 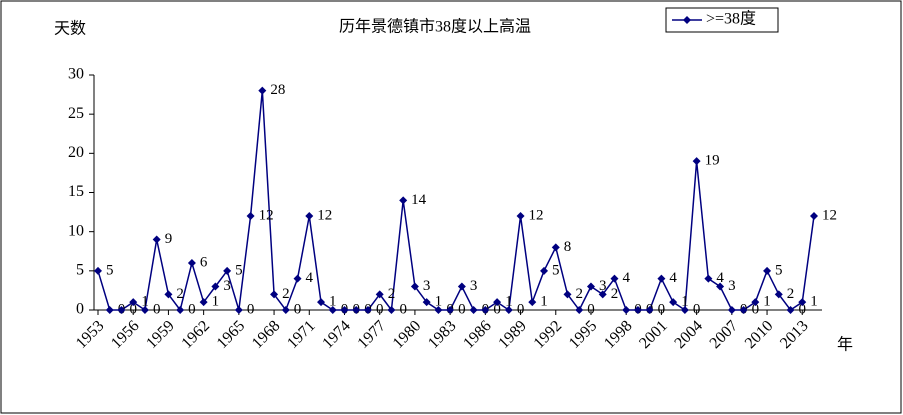 What do you see at coordinates (687, 20) in the screenshot?
I see `legend-marker` at bounding box center [687, 20].